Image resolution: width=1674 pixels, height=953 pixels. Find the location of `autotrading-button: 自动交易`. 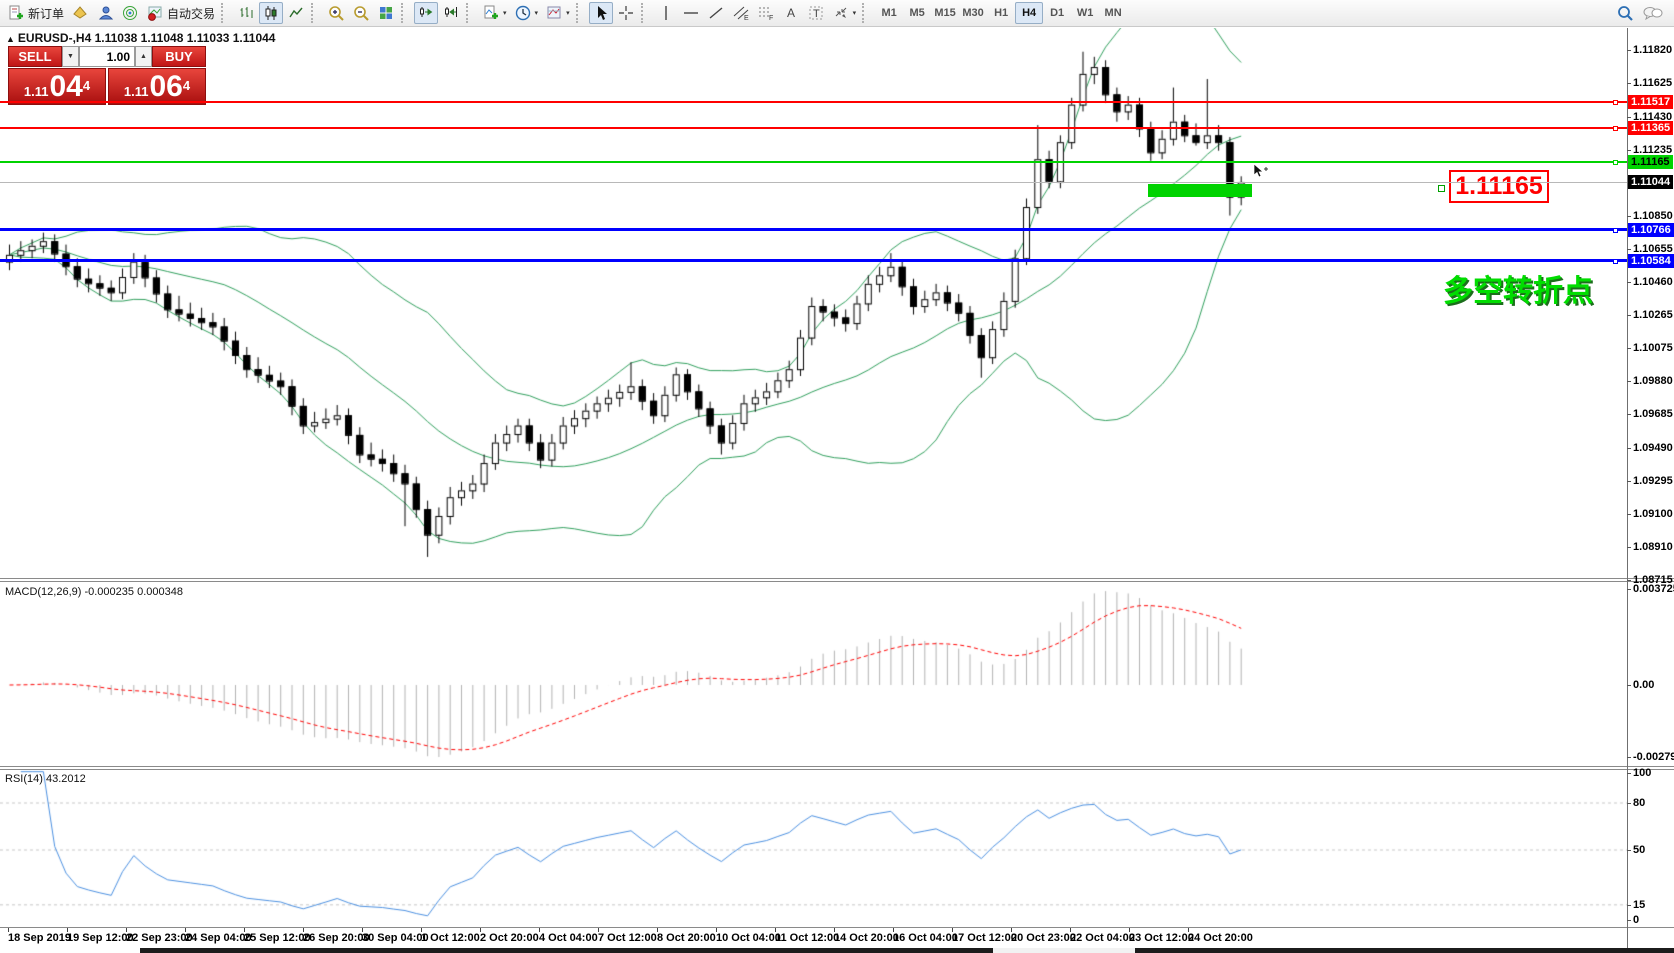

autotrading-button: 自动交易 is located at coordinates (180, 13).